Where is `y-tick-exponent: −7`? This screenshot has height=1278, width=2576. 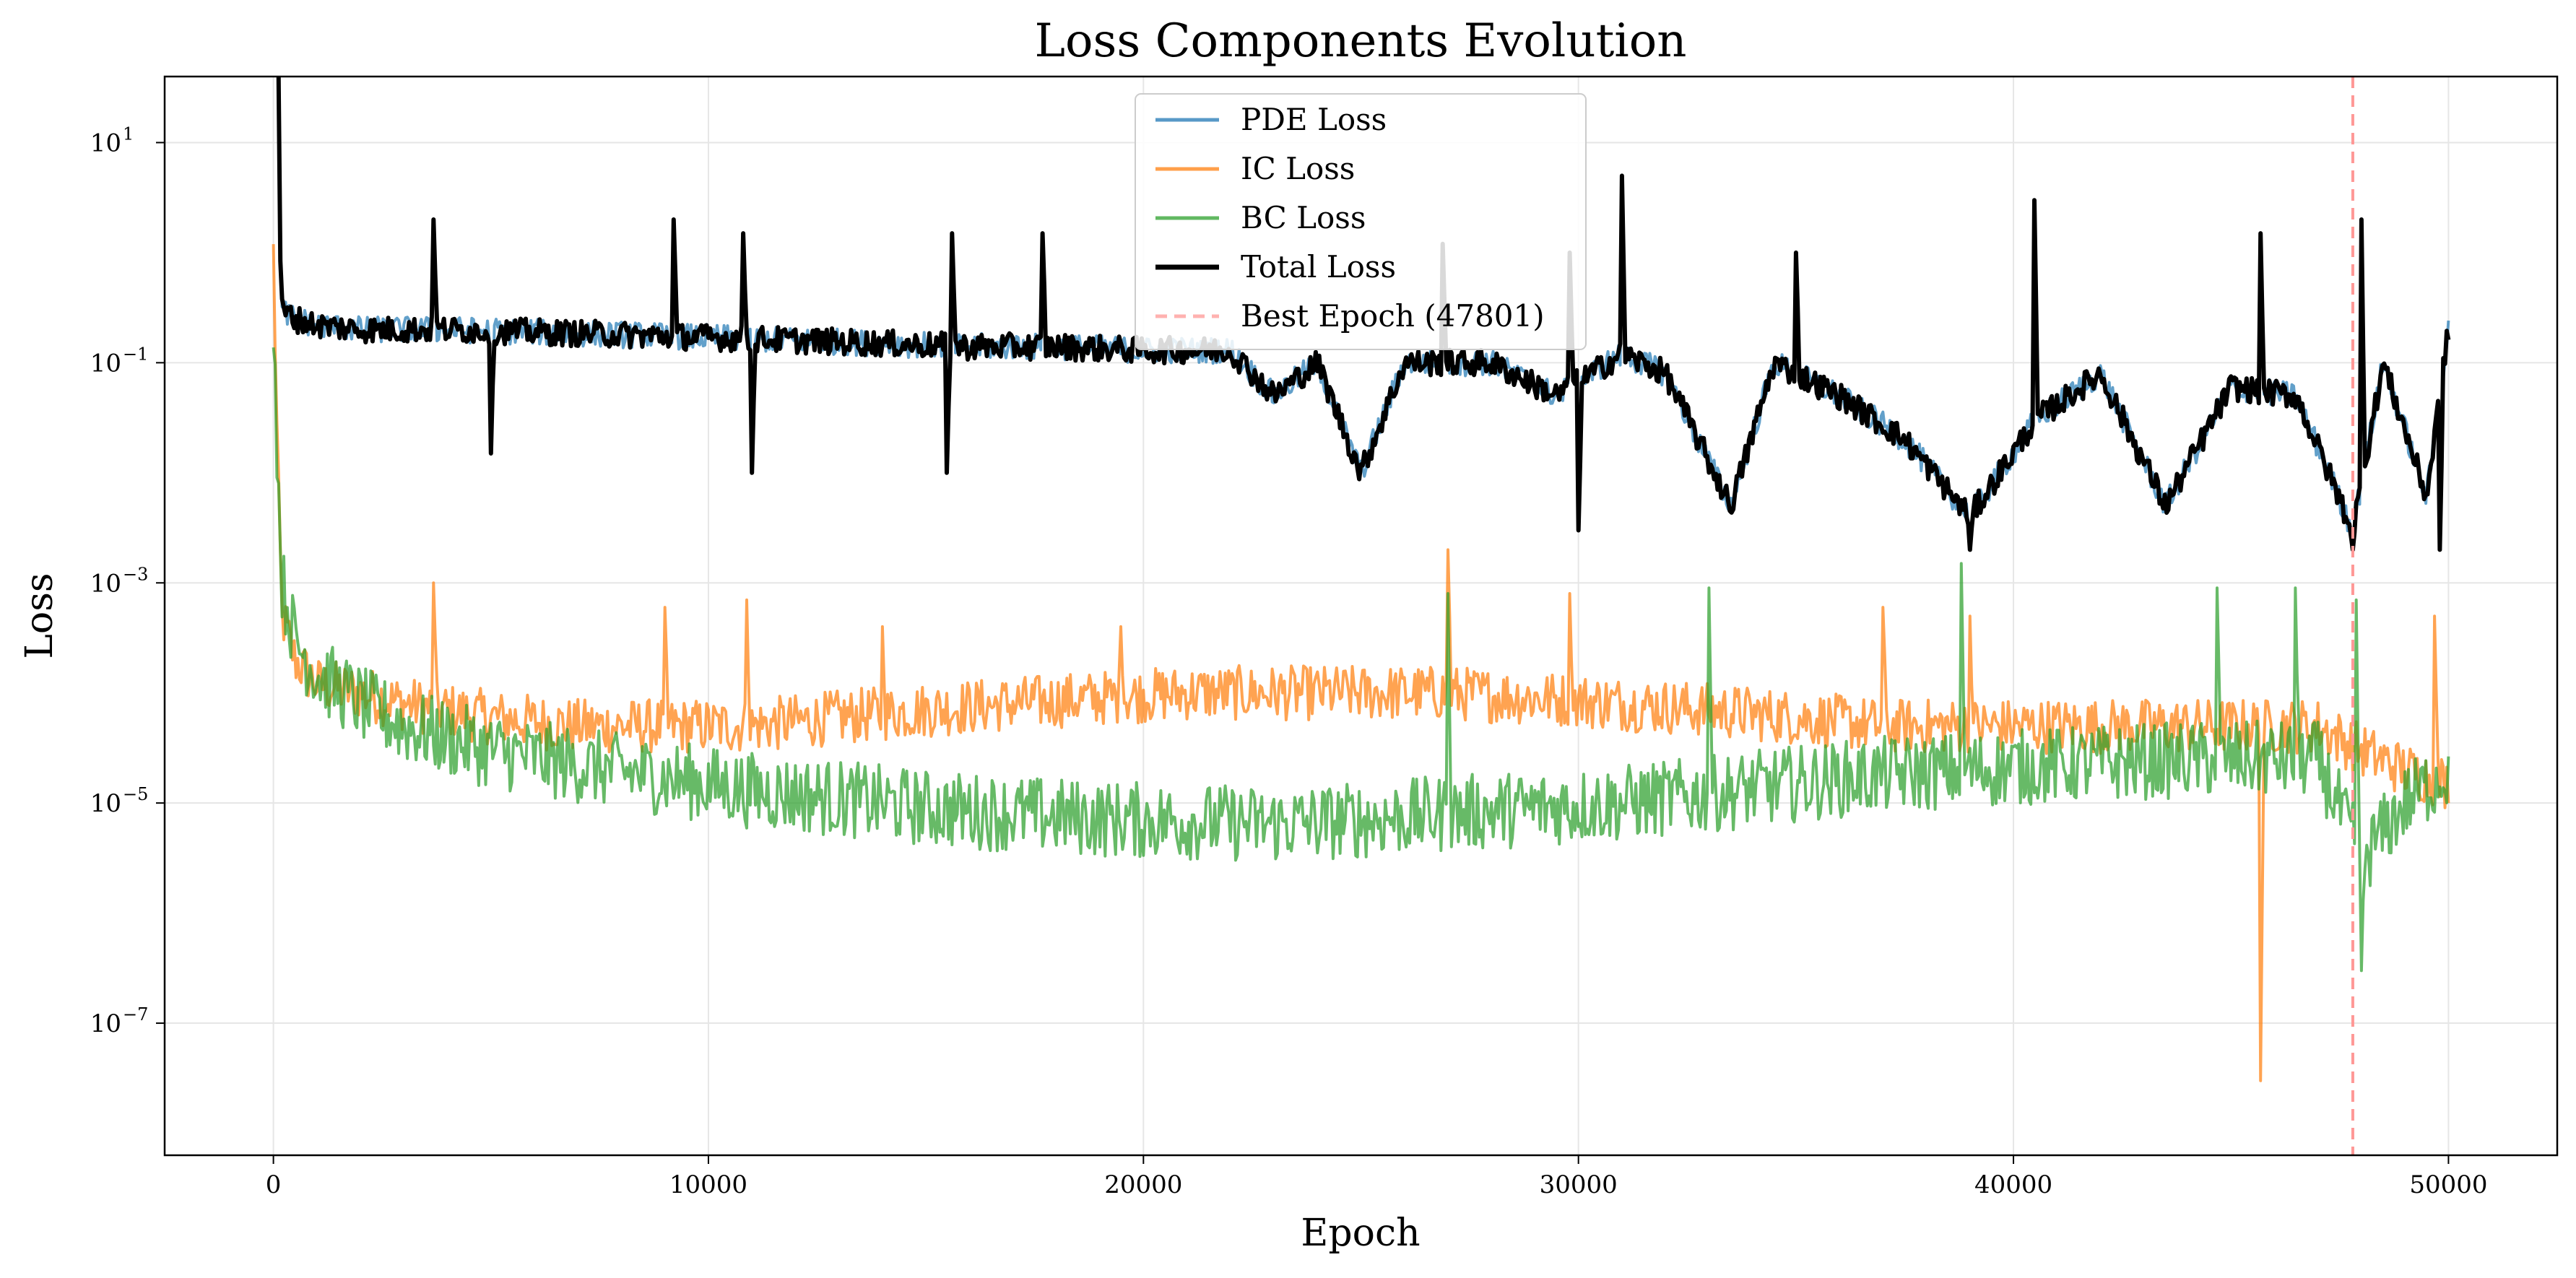 y-tick-exponent: −7 is located at coordinates (135, 1014).